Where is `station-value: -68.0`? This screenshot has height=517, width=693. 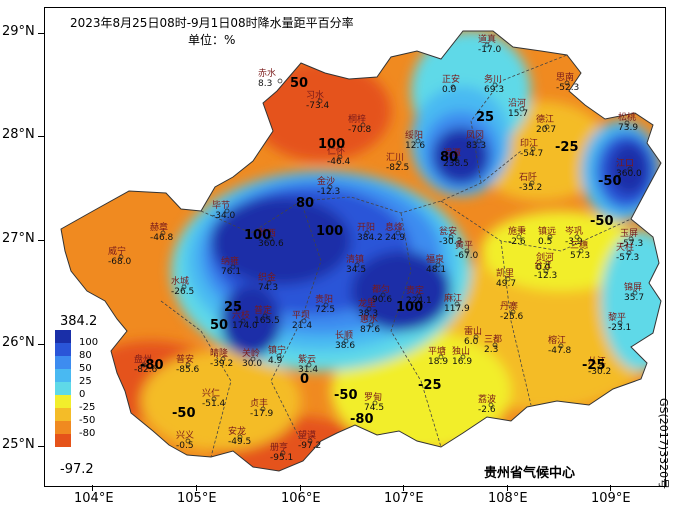
station-value: -68.0 is located at coordinates (120, 262).